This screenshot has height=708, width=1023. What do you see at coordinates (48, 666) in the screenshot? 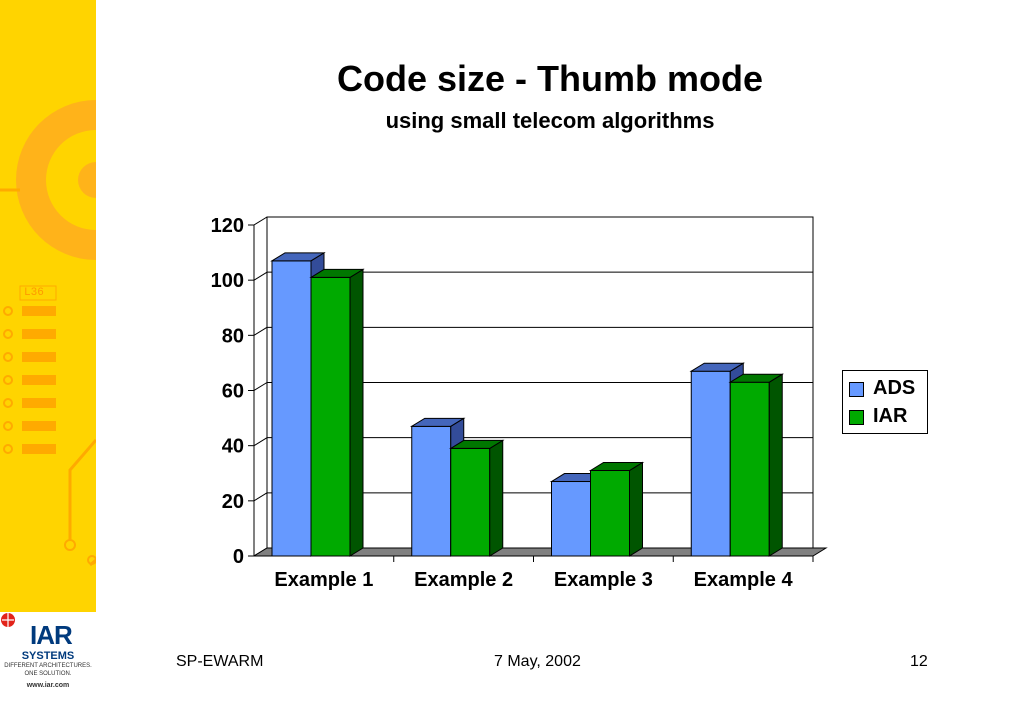
I see `logo-tagline-1: DIFFERENT ARCHITECTURES.` at bounding box center [48, 666].